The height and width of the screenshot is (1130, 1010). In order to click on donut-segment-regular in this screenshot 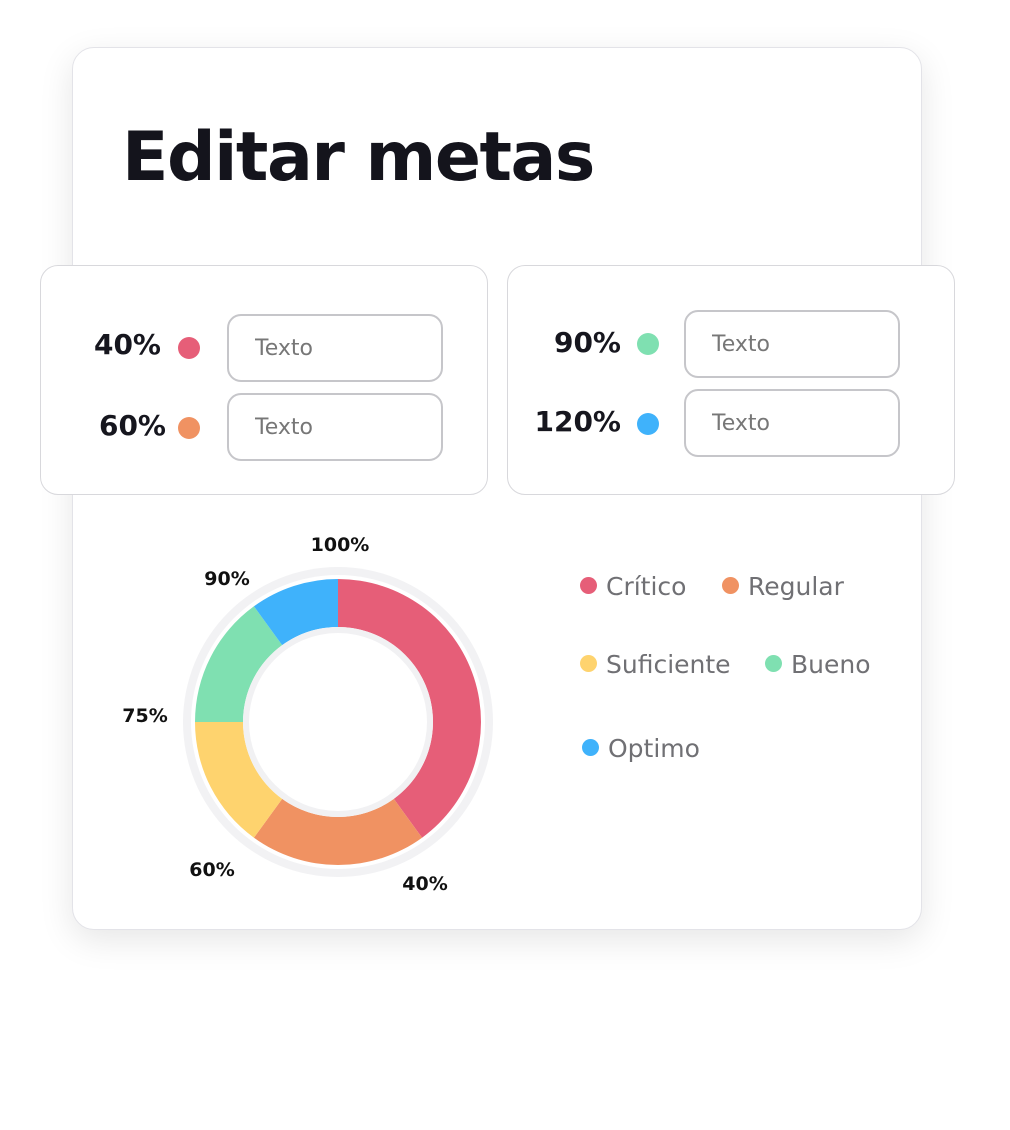, I will do `click(338, 831)`.